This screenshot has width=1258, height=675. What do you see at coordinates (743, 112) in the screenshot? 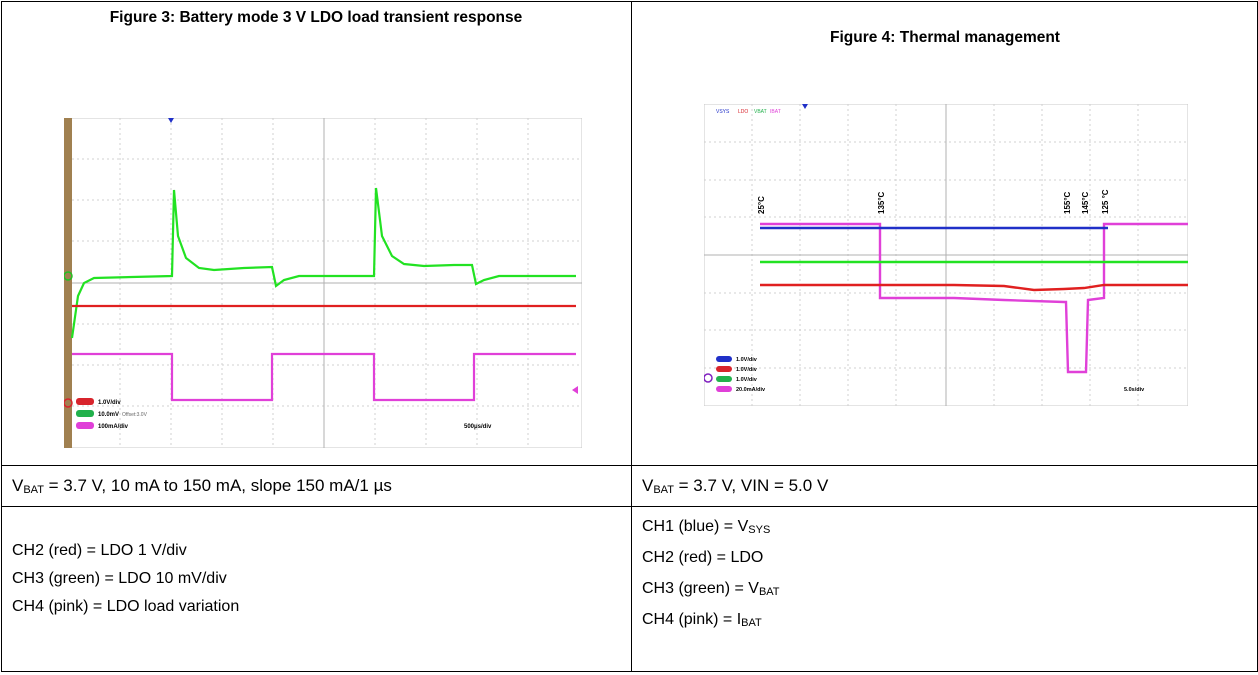
I see `svg-text: LDO` at bounding box center [743, 112].